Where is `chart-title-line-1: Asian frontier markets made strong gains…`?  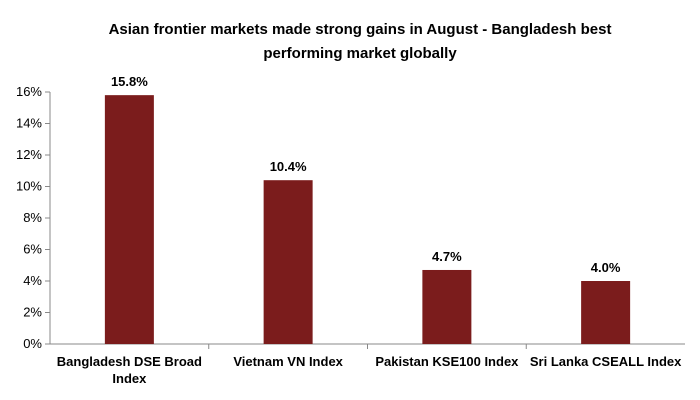 chart-title-line-1: Asian frontier markets made strong gains… is located at coordinates (360, 29).